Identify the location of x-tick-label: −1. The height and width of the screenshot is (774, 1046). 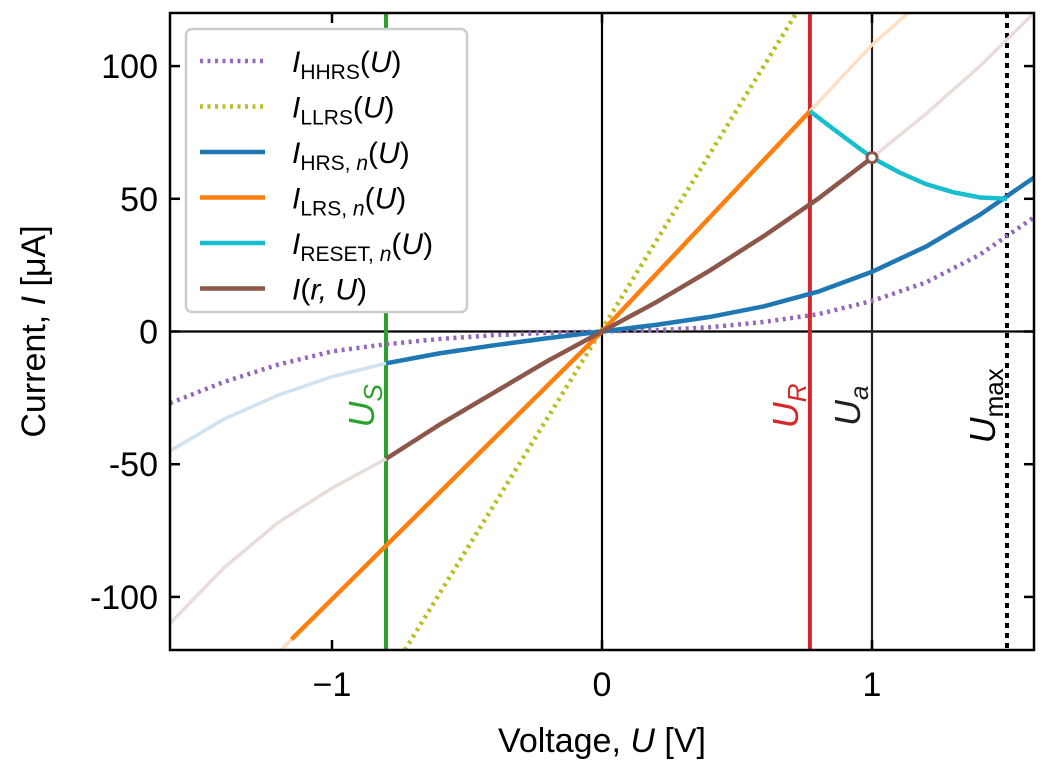
(332, 685).